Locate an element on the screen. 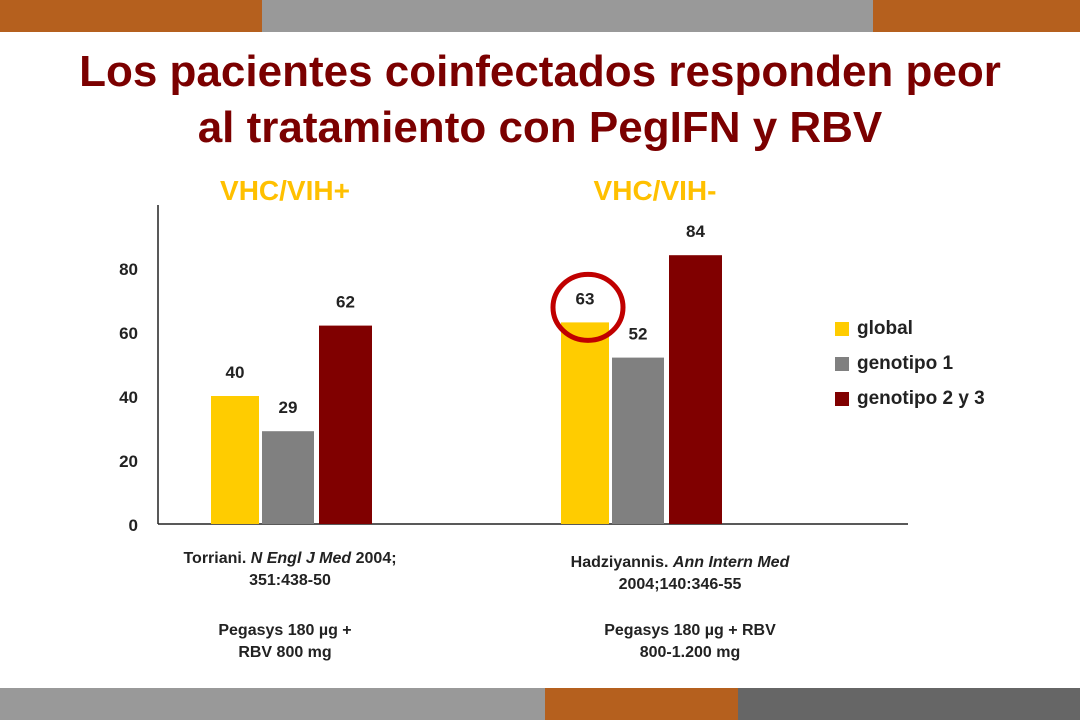 The height and width of the screenshot is (720, 1080). legend-label-genotipo-2-y-3: genotipo 2 y 3 is located at coordinates (921, 398).